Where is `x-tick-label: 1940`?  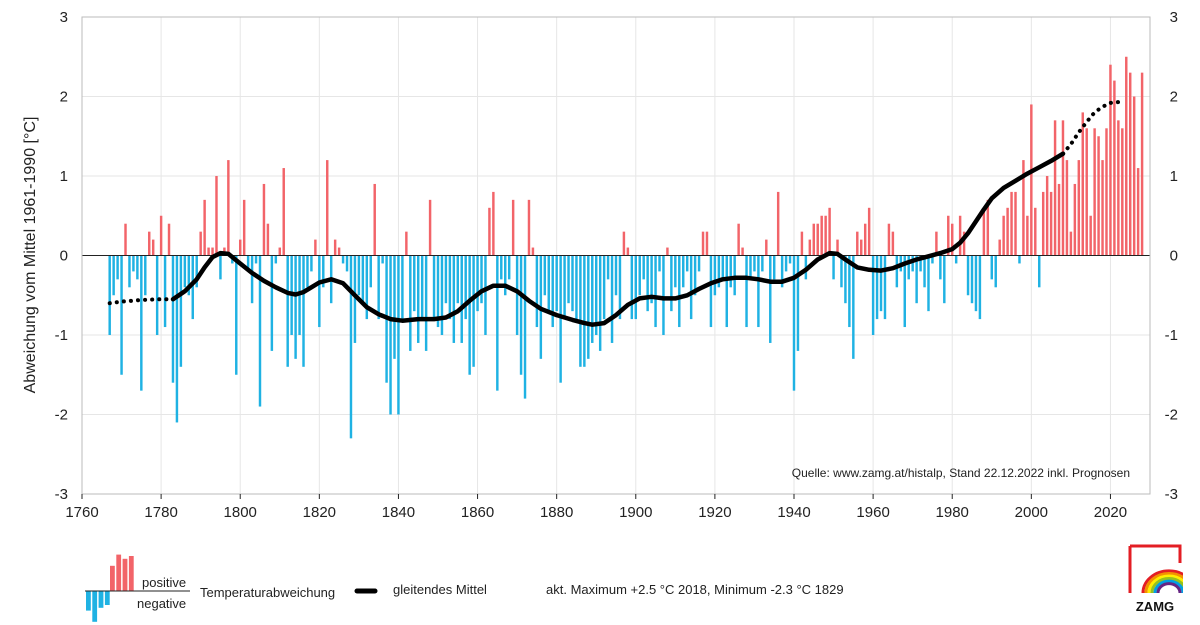 x-tick-label: 1940 is located at coordinates (793, 512).